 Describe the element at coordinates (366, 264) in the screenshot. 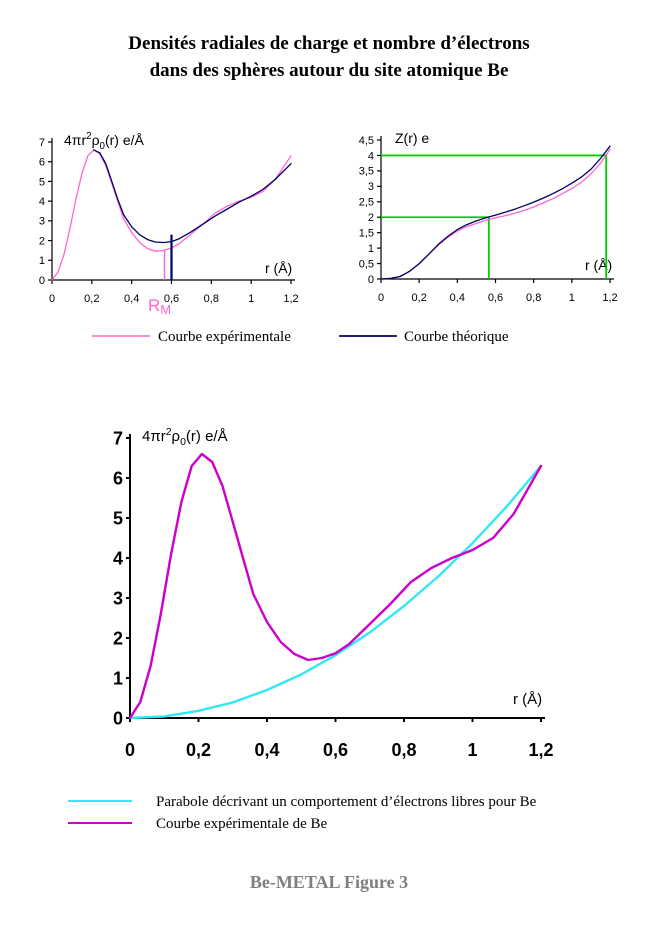

I see `y-tick-label: 0,5` at that location.